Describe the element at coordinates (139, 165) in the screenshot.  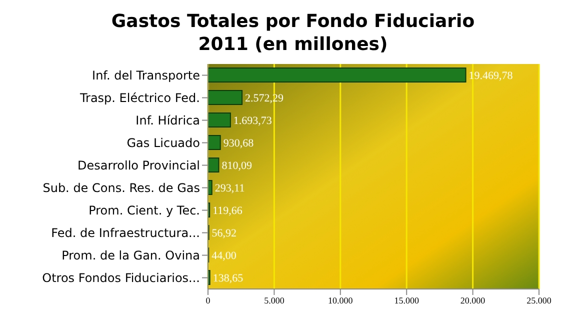
I see `y-tick-label: Desarrollo Provincial` at that location.